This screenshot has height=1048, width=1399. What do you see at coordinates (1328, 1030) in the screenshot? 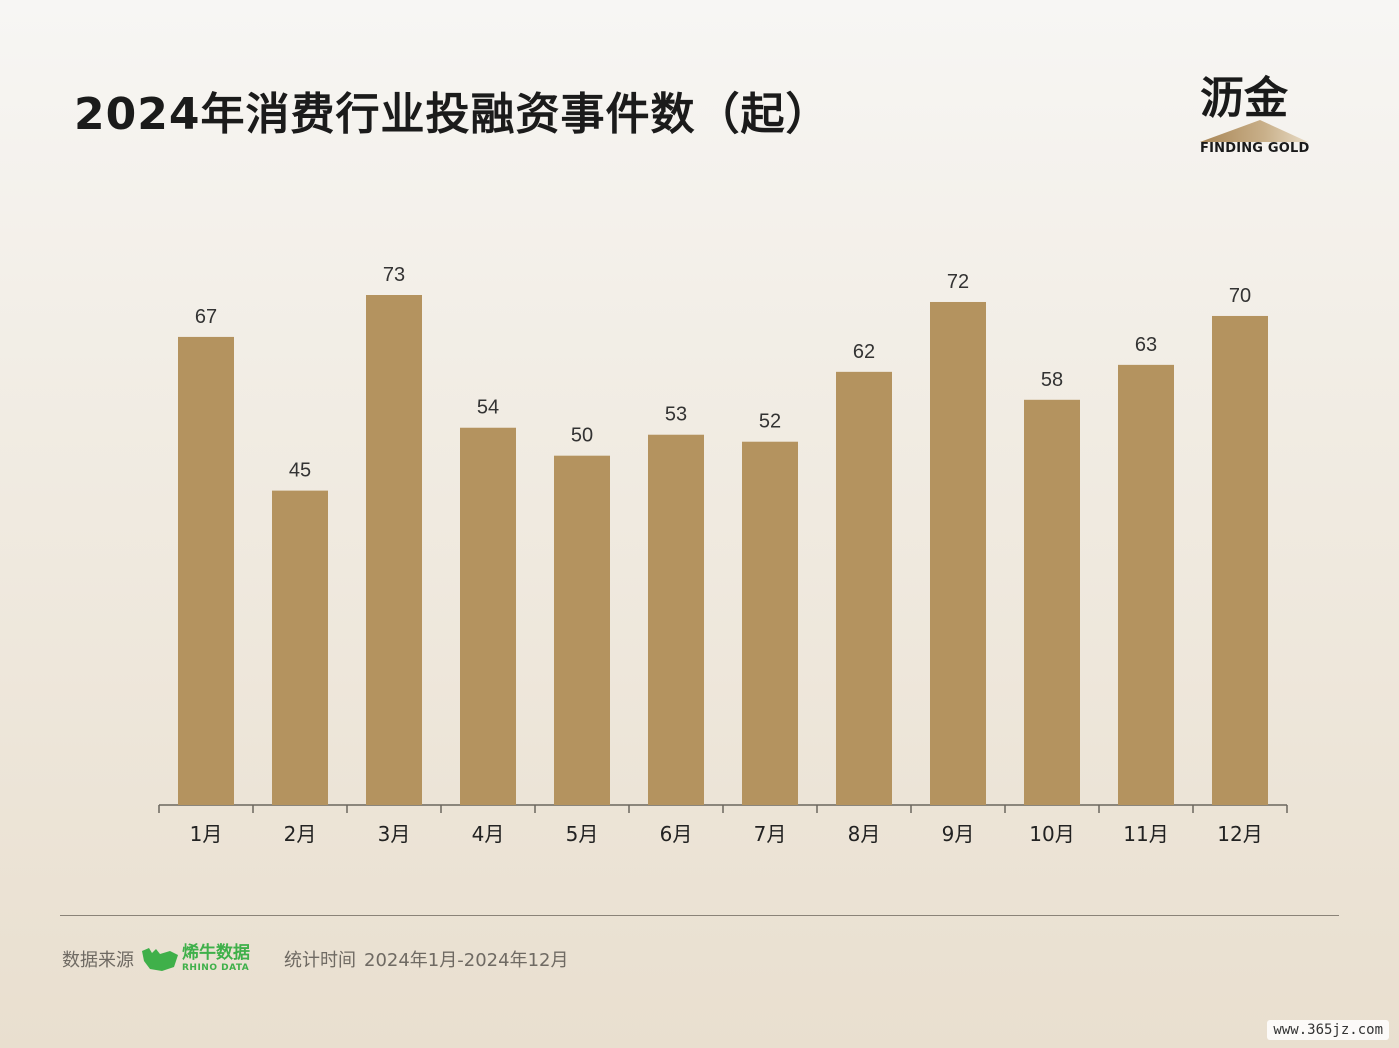
I see `watermark: www.365jz.com` at bounding box center [1328, 1030].